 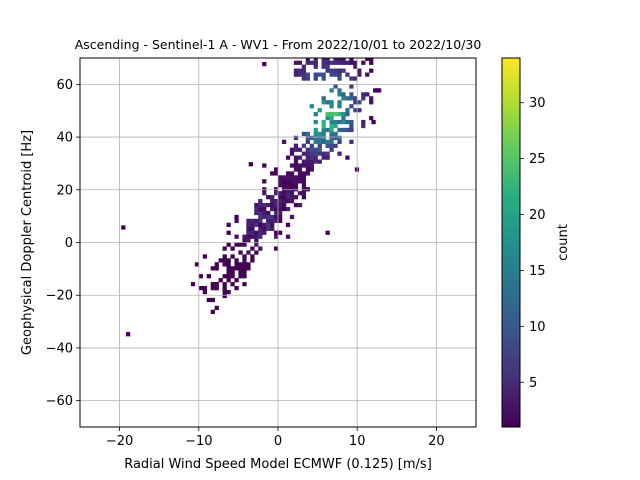 What do you see at coordinates (59, 296) in the screenshot?
I see `y-tick-label: −20` at bounding box center [59, 296].